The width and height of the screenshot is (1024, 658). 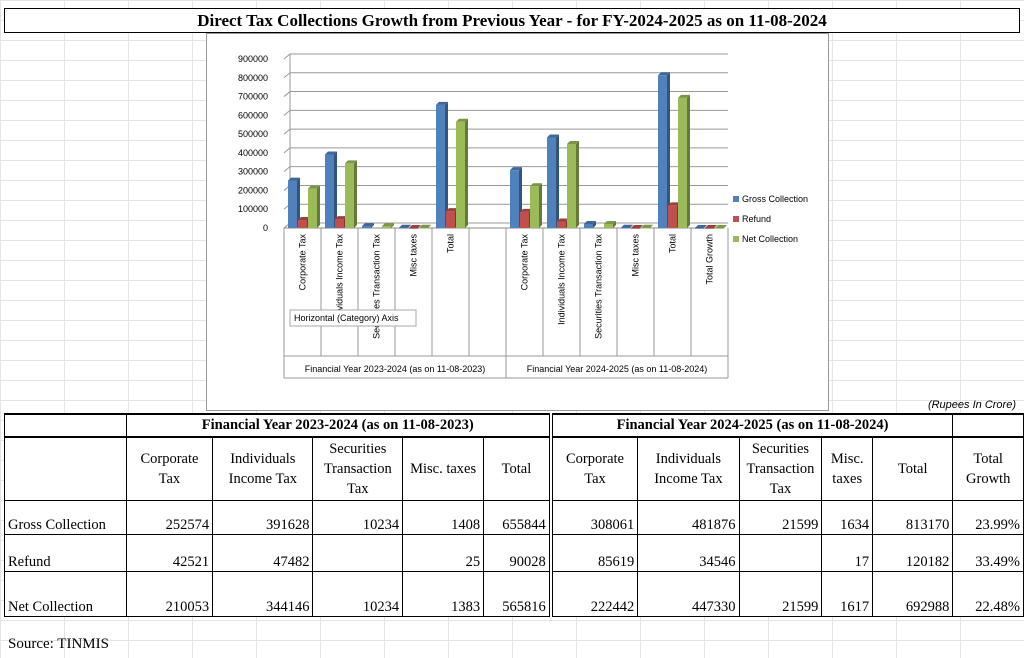 What do you see at coordinates (253, 78) in the screenshot?
I see `y-tick-label: 800000` at bounding box center [253, 78].